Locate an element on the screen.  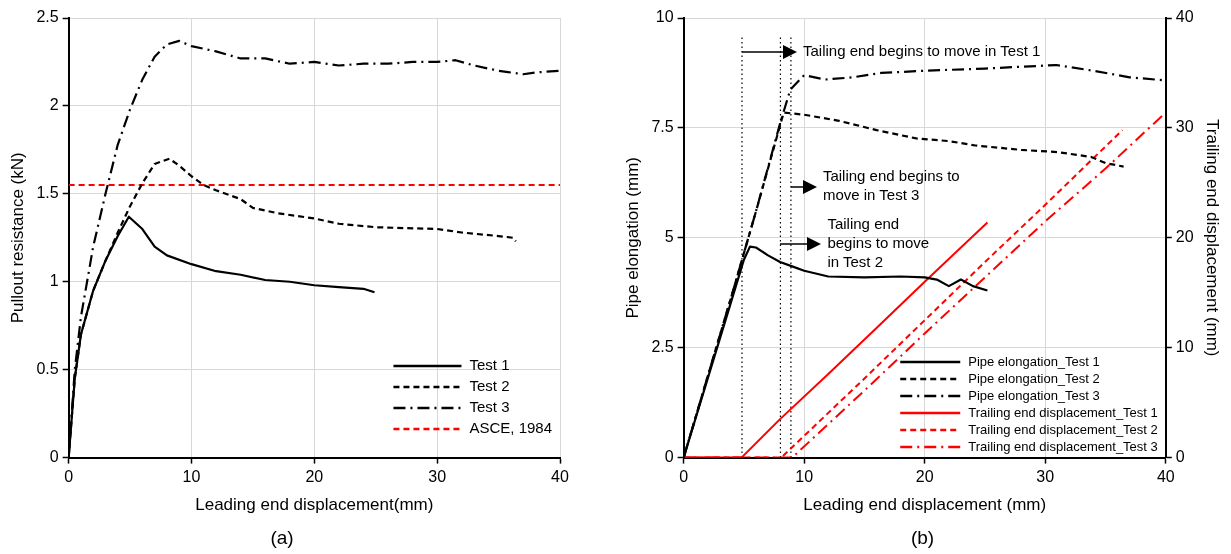
y-axis-title: Pipe elongation (mm) is located at coordinates (632, 238).